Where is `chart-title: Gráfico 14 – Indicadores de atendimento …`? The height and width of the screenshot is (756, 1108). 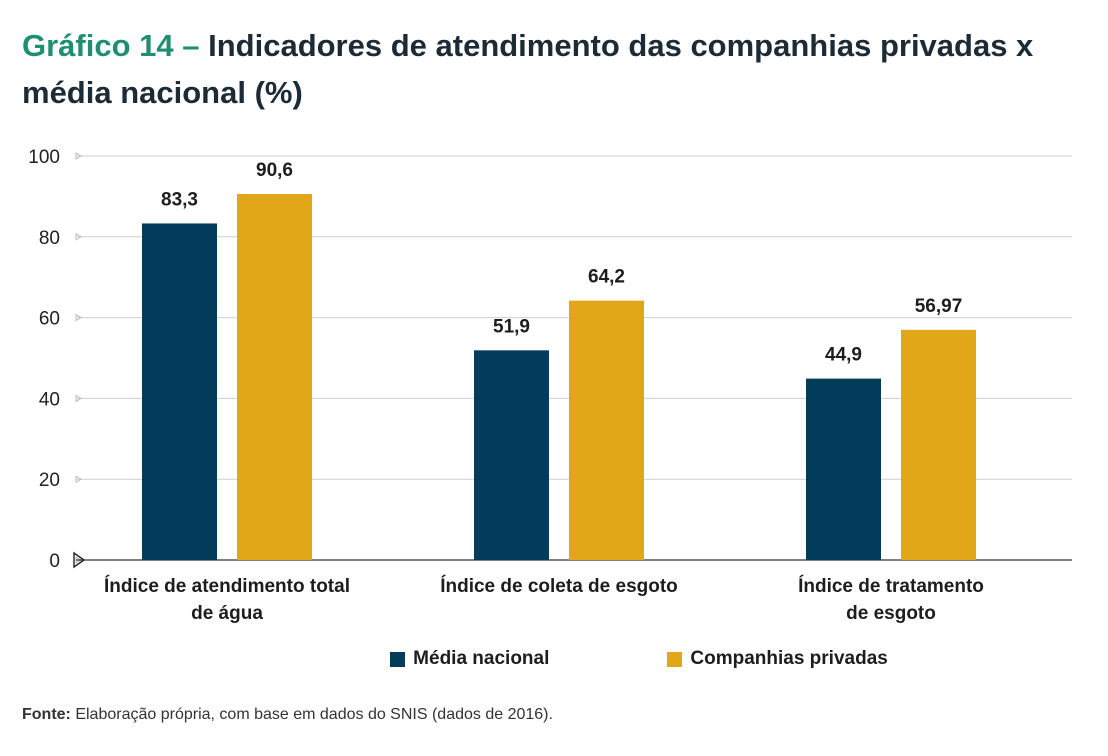 chart-title: Gráfico 14 – Indicadores de atendimento … is located at coordinates (552, 69).